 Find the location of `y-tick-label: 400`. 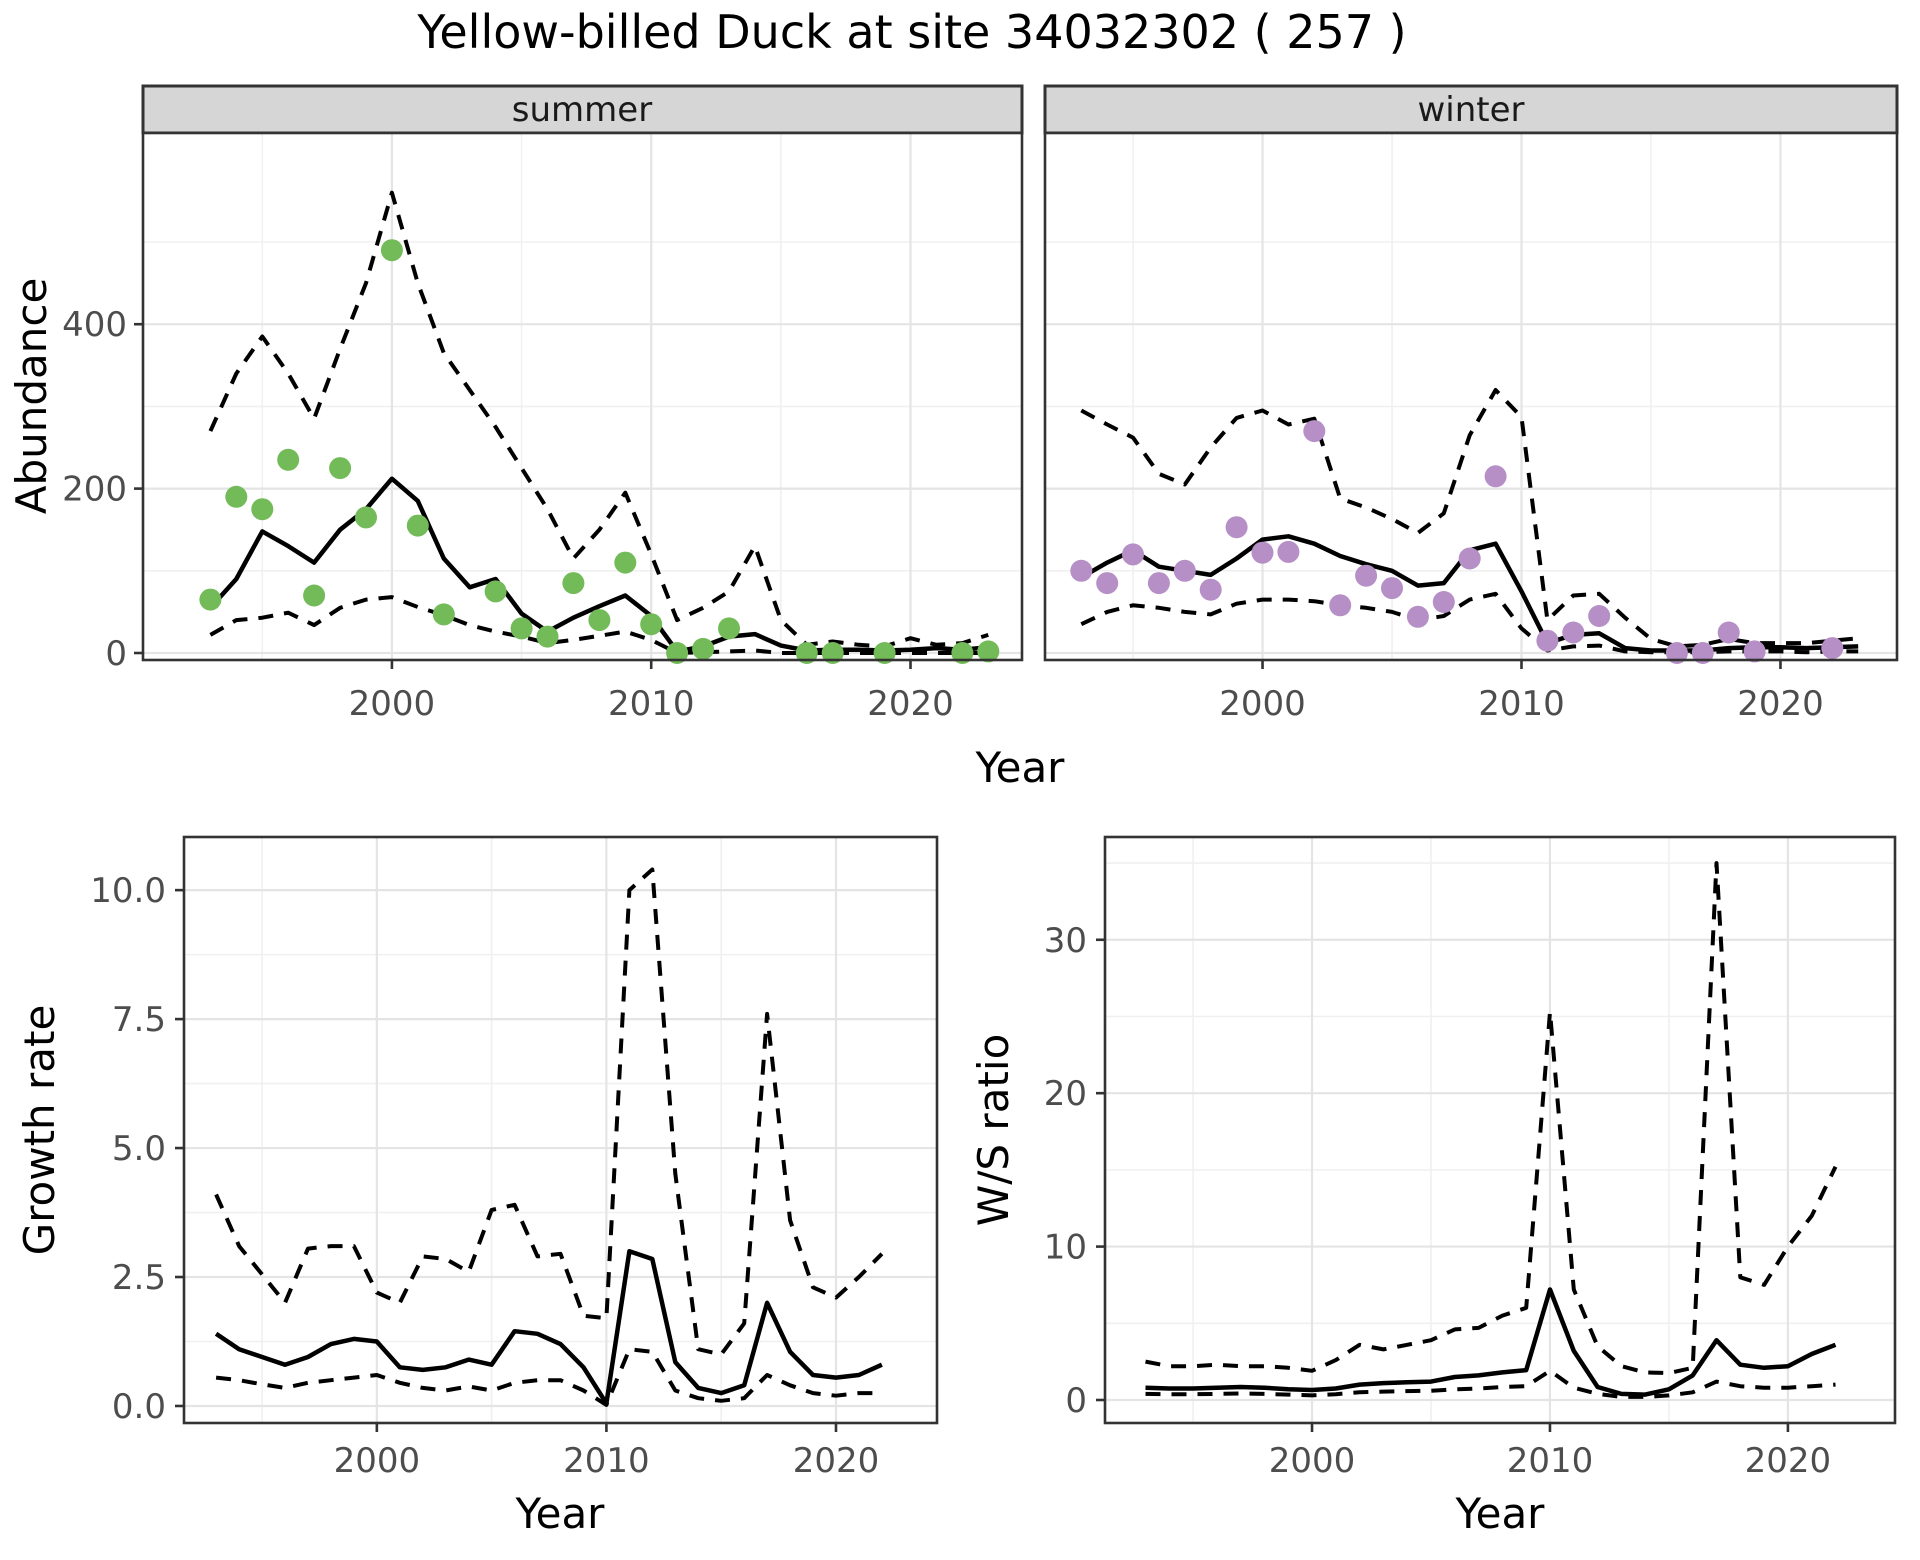

y-tick-label: 400 is located at coordinates (94, 325).